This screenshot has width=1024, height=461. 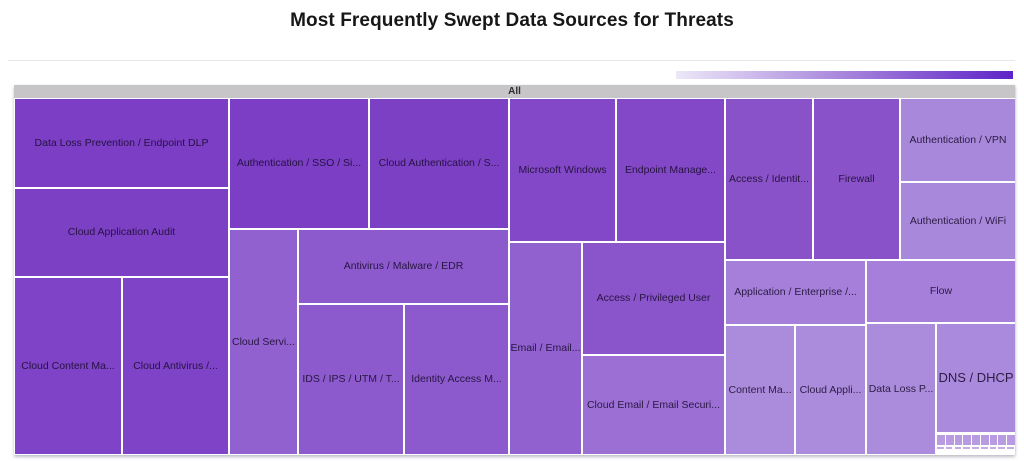 I want to click on header-divider, so click(x=511, y=60).